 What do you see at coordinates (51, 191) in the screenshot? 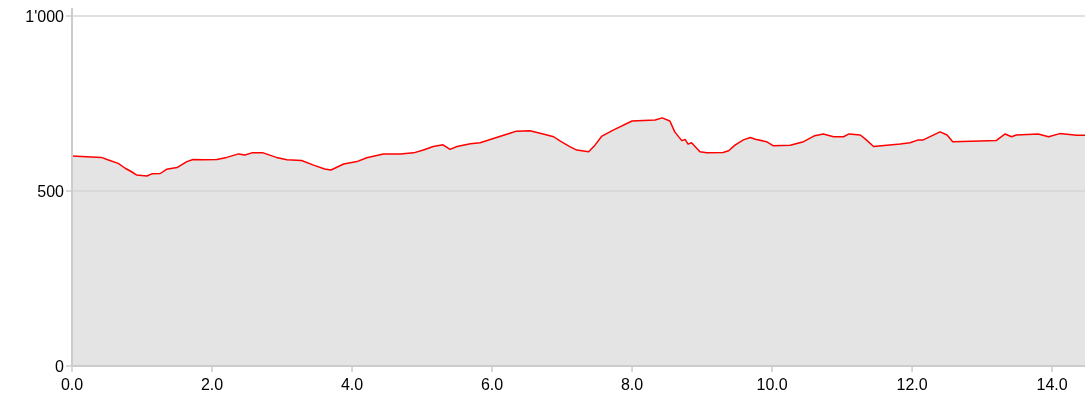
I see `y-tick-label: 500` at bounding box center [51, 191].